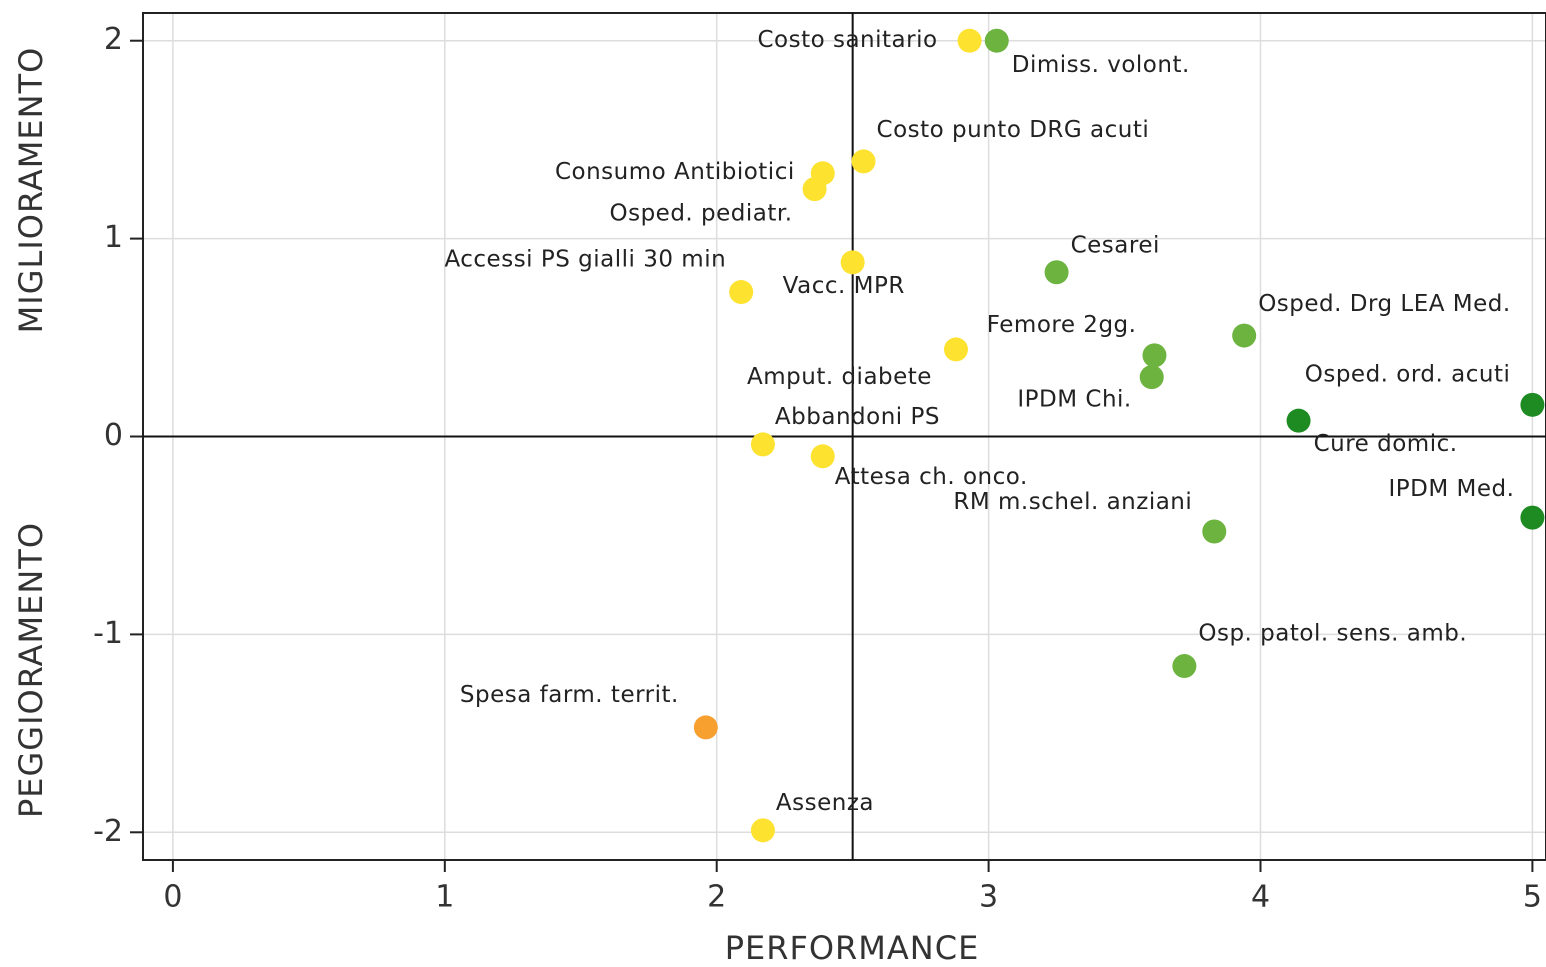  I want to click on y-tick-label: -1, so click(108, 633).